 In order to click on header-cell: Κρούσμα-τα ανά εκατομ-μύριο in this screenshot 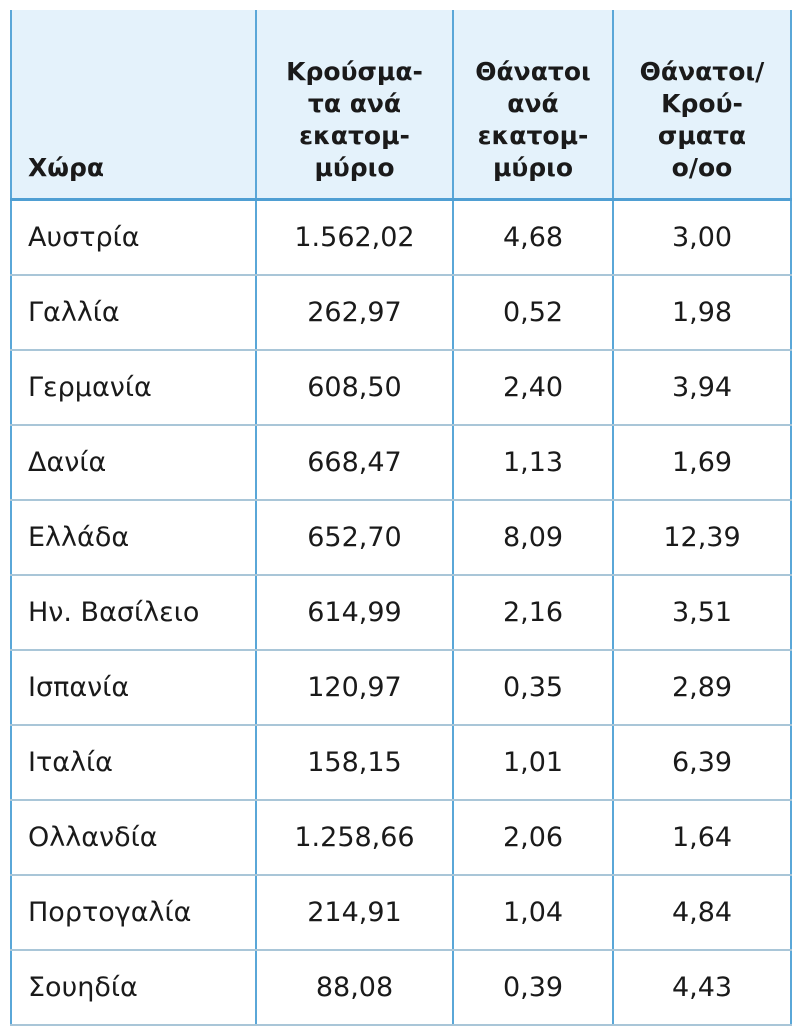, I will do `click(354, 105)`.